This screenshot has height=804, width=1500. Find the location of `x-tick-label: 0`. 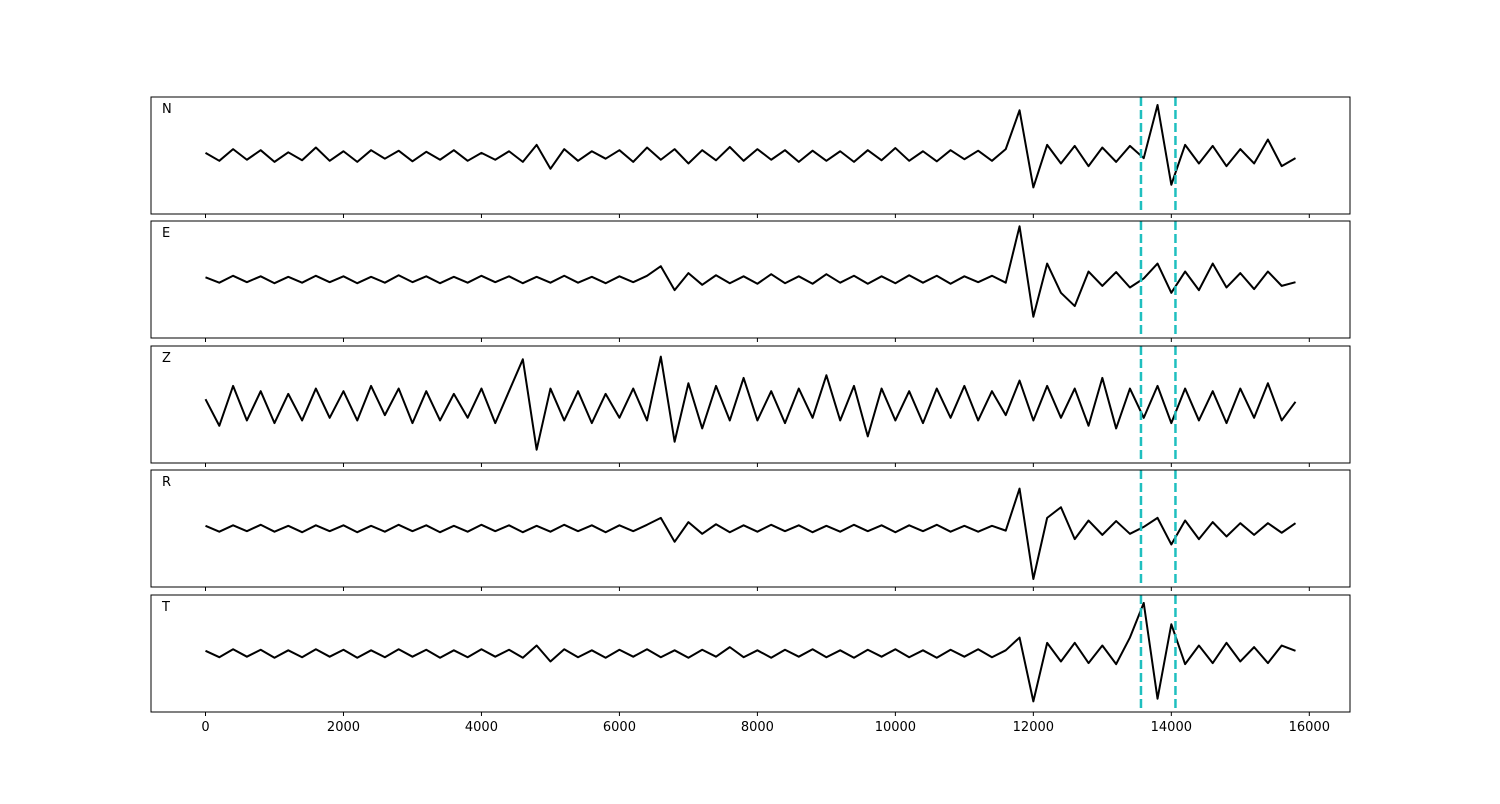

x-tick-label: 0 is located at coordinates (205, 727).